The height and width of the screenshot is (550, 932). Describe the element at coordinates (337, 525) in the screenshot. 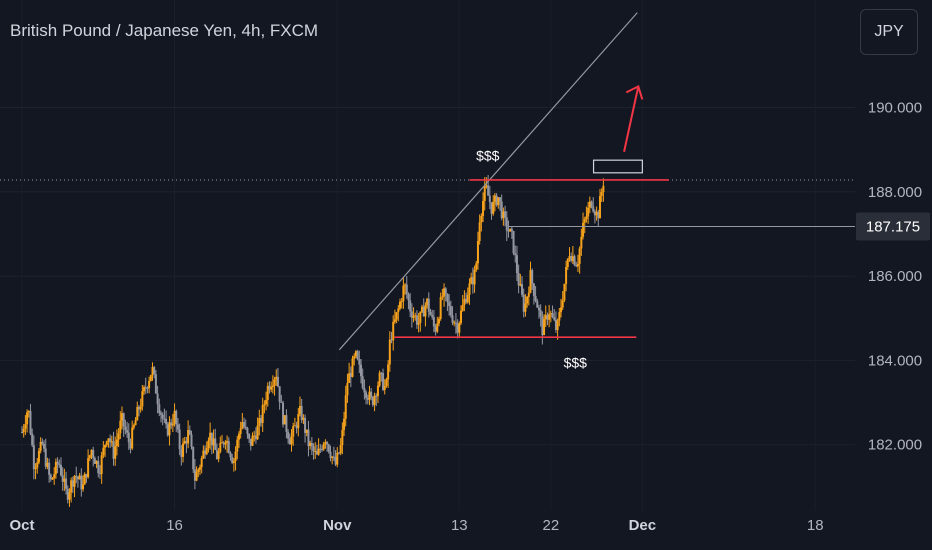

I see `x-tick-label: Nov` at that location.